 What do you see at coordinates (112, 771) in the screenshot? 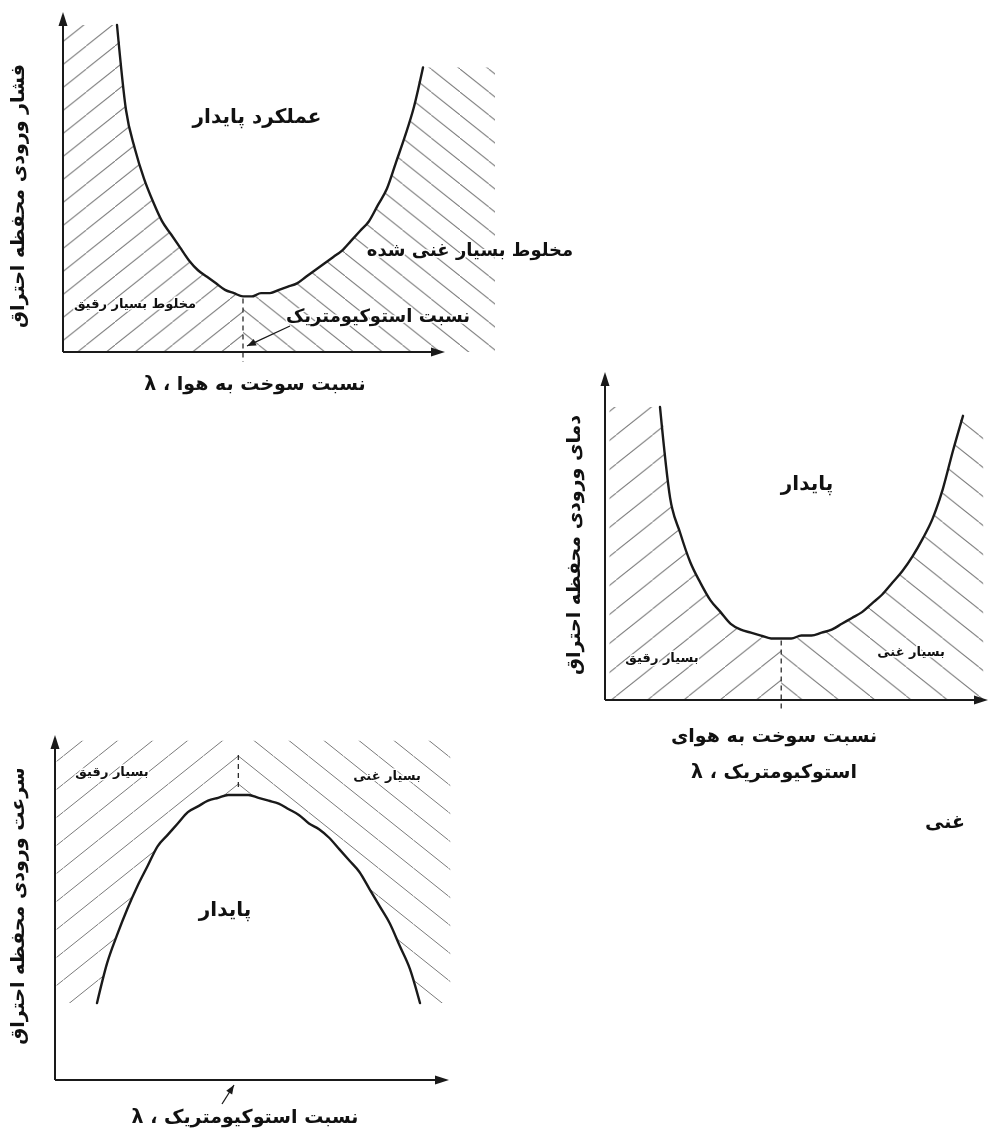
I see `text: بسیار رقیق` at bounding box center [112, 771].